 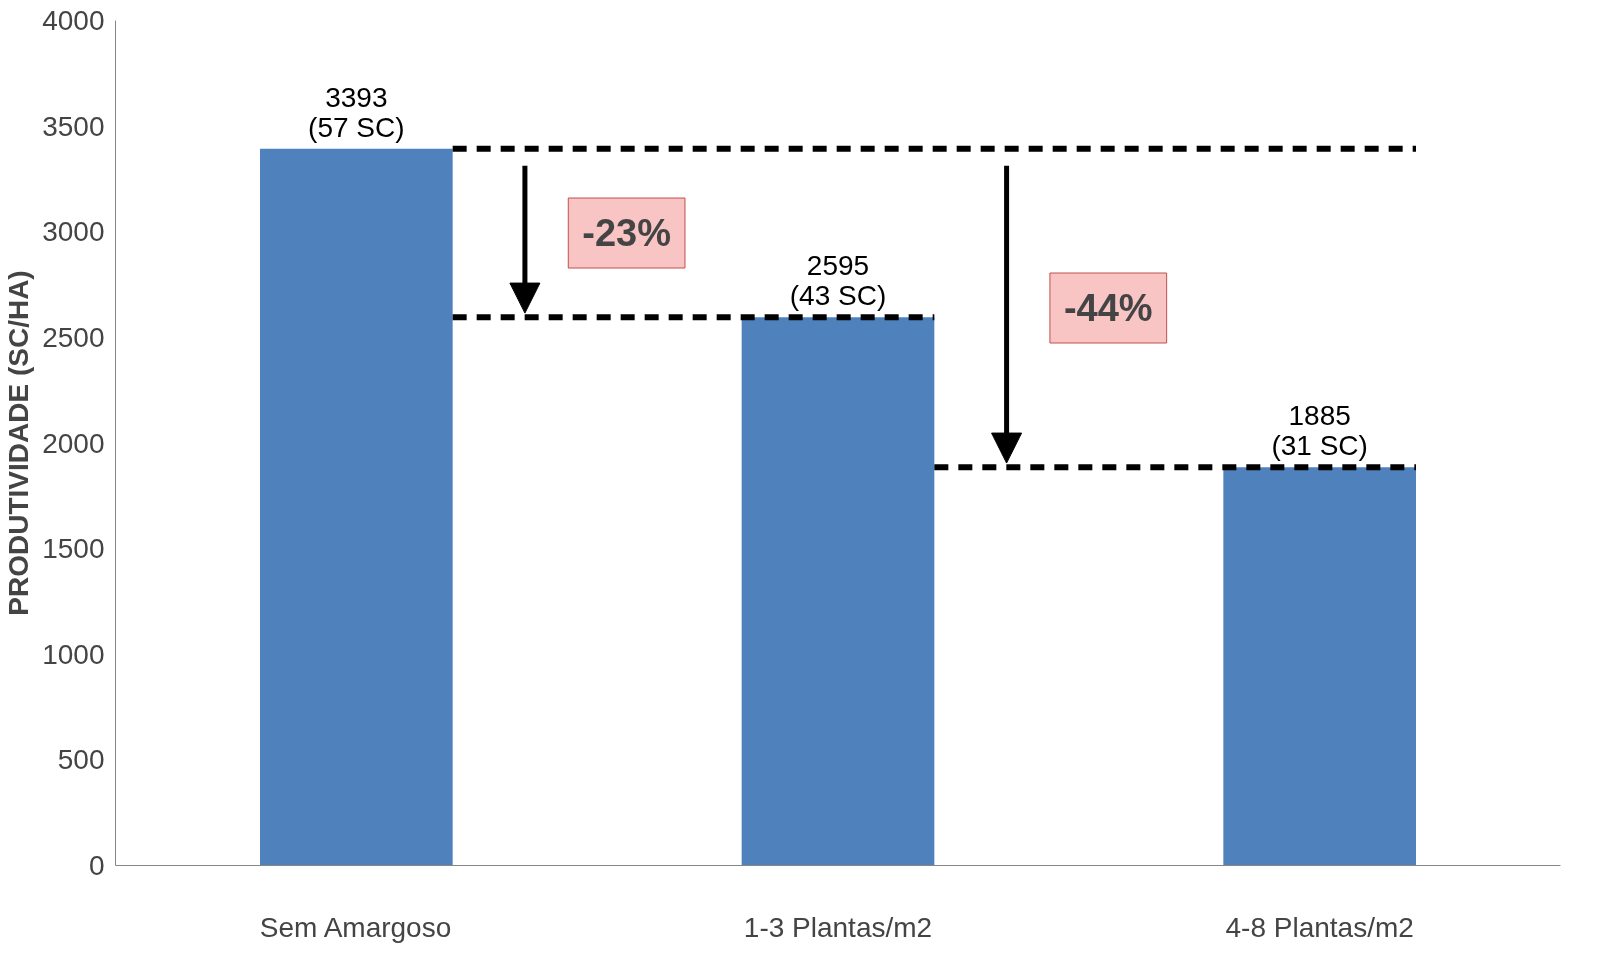 I want to click on y-tick-label: 2000, so click(x=73, y=443).